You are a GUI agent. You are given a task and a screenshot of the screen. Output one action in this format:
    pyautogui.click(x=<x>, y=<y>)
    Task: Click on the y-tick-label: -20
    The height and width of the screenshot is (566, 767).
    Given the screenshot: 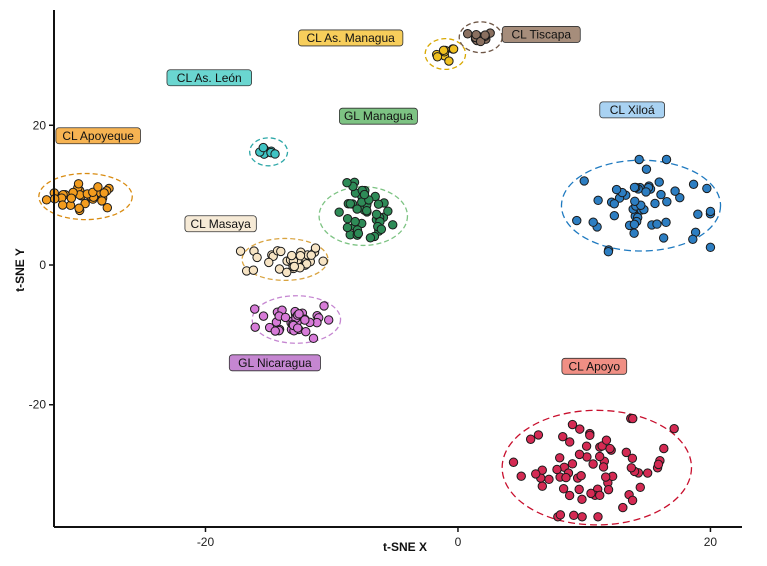 What is the action you would take?
    pyautogui.click(x=38, y=405)
    